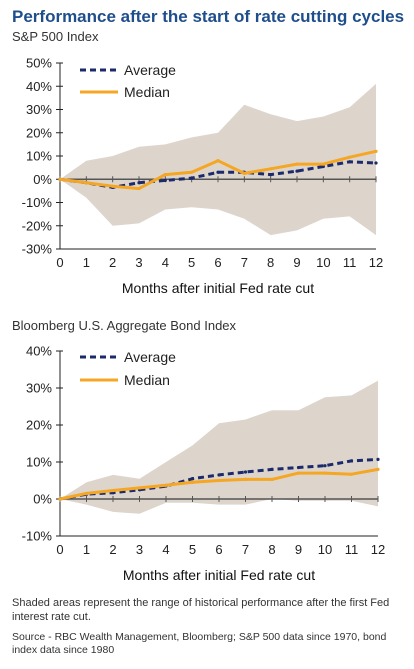 Image resolution: width=414 pixels, height=669 pixels. I want to click on chart-1-y-tick-label: 30%, so click(39, 388).